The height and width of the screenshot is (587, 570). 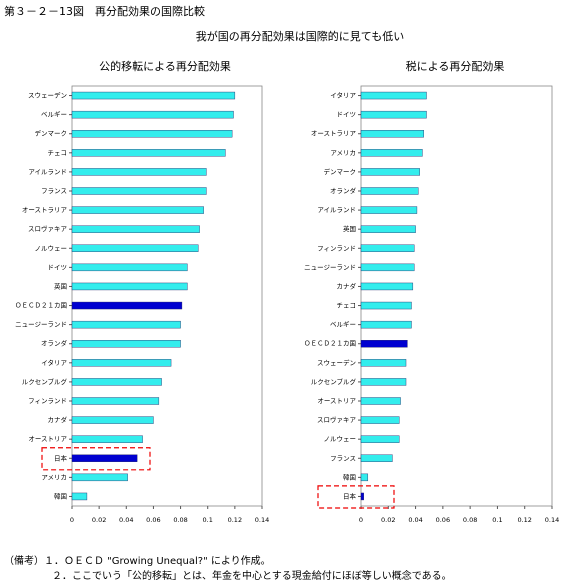 I want to click on note: （備考）１．ＯＥＣＤ "Growing Unequal?" により作成。, so click(x=137, y=560).